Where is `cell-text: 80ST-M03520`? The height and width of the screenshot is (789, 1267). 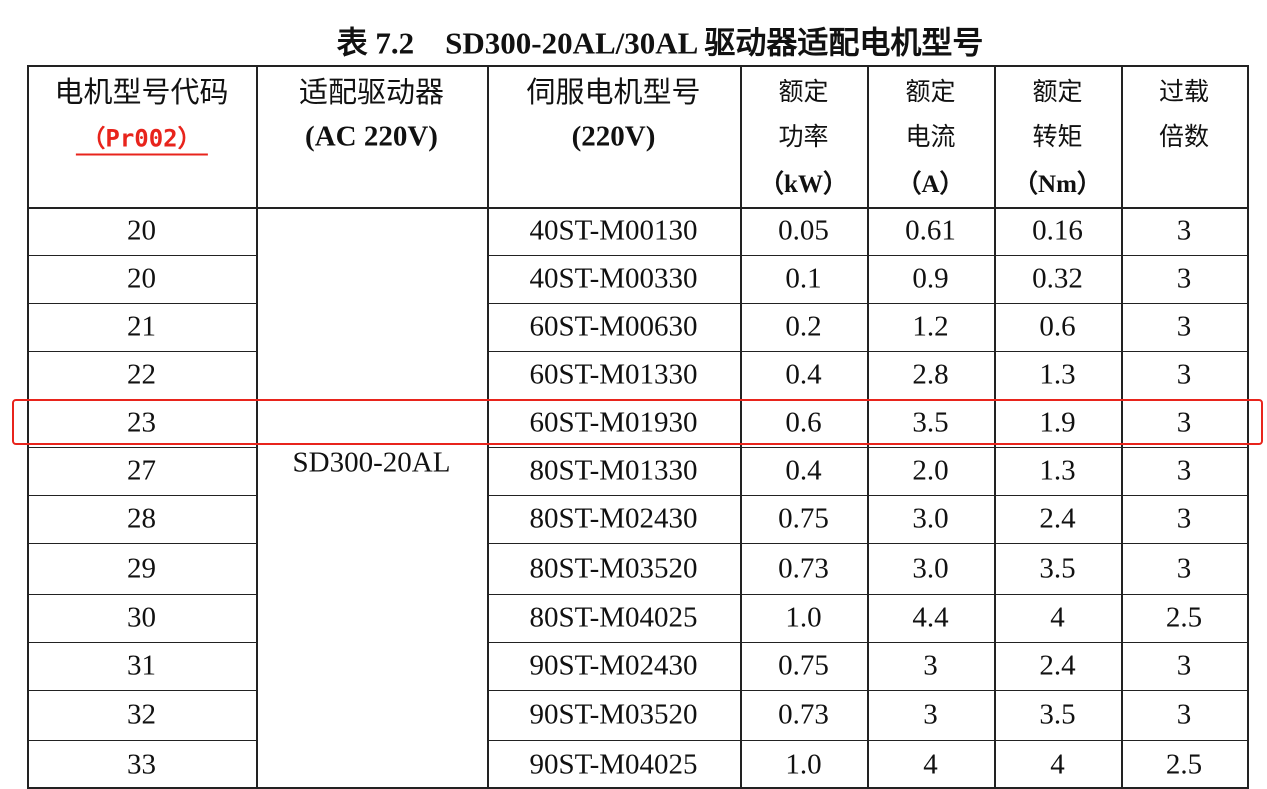 cell-text: 80ST-M03520 is located at coordinates (613, 568).